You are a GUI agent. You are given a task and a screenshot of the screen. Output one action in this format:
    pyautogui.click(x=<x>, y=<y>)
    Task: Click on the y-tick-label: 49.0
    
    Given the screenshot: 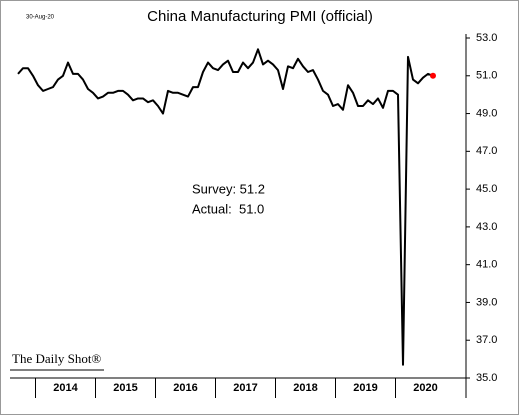 What is the action you would take?
    pyautogui.click(x=486, y=113)
    